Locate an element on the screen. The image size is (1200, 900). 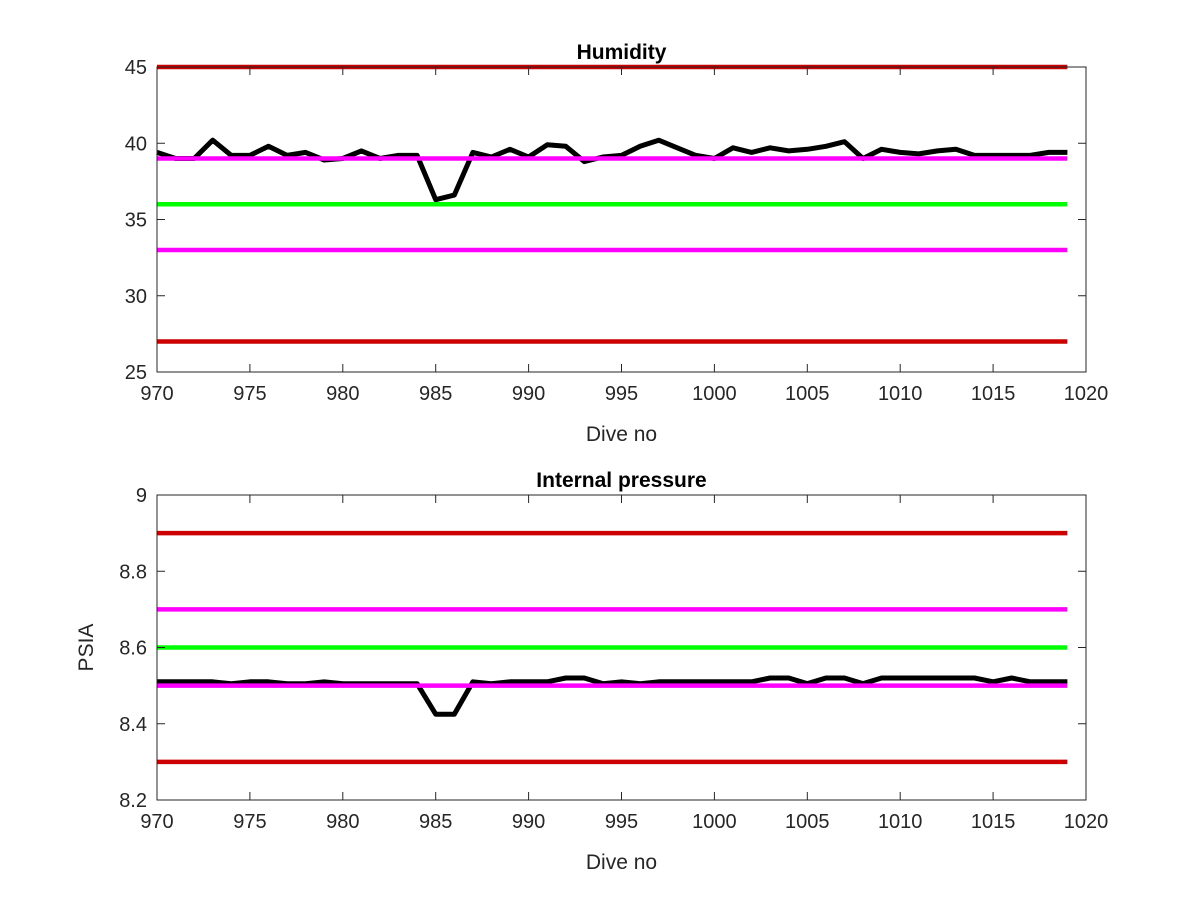
y-axis-label: PSIA is located at coordinates (86, 648).